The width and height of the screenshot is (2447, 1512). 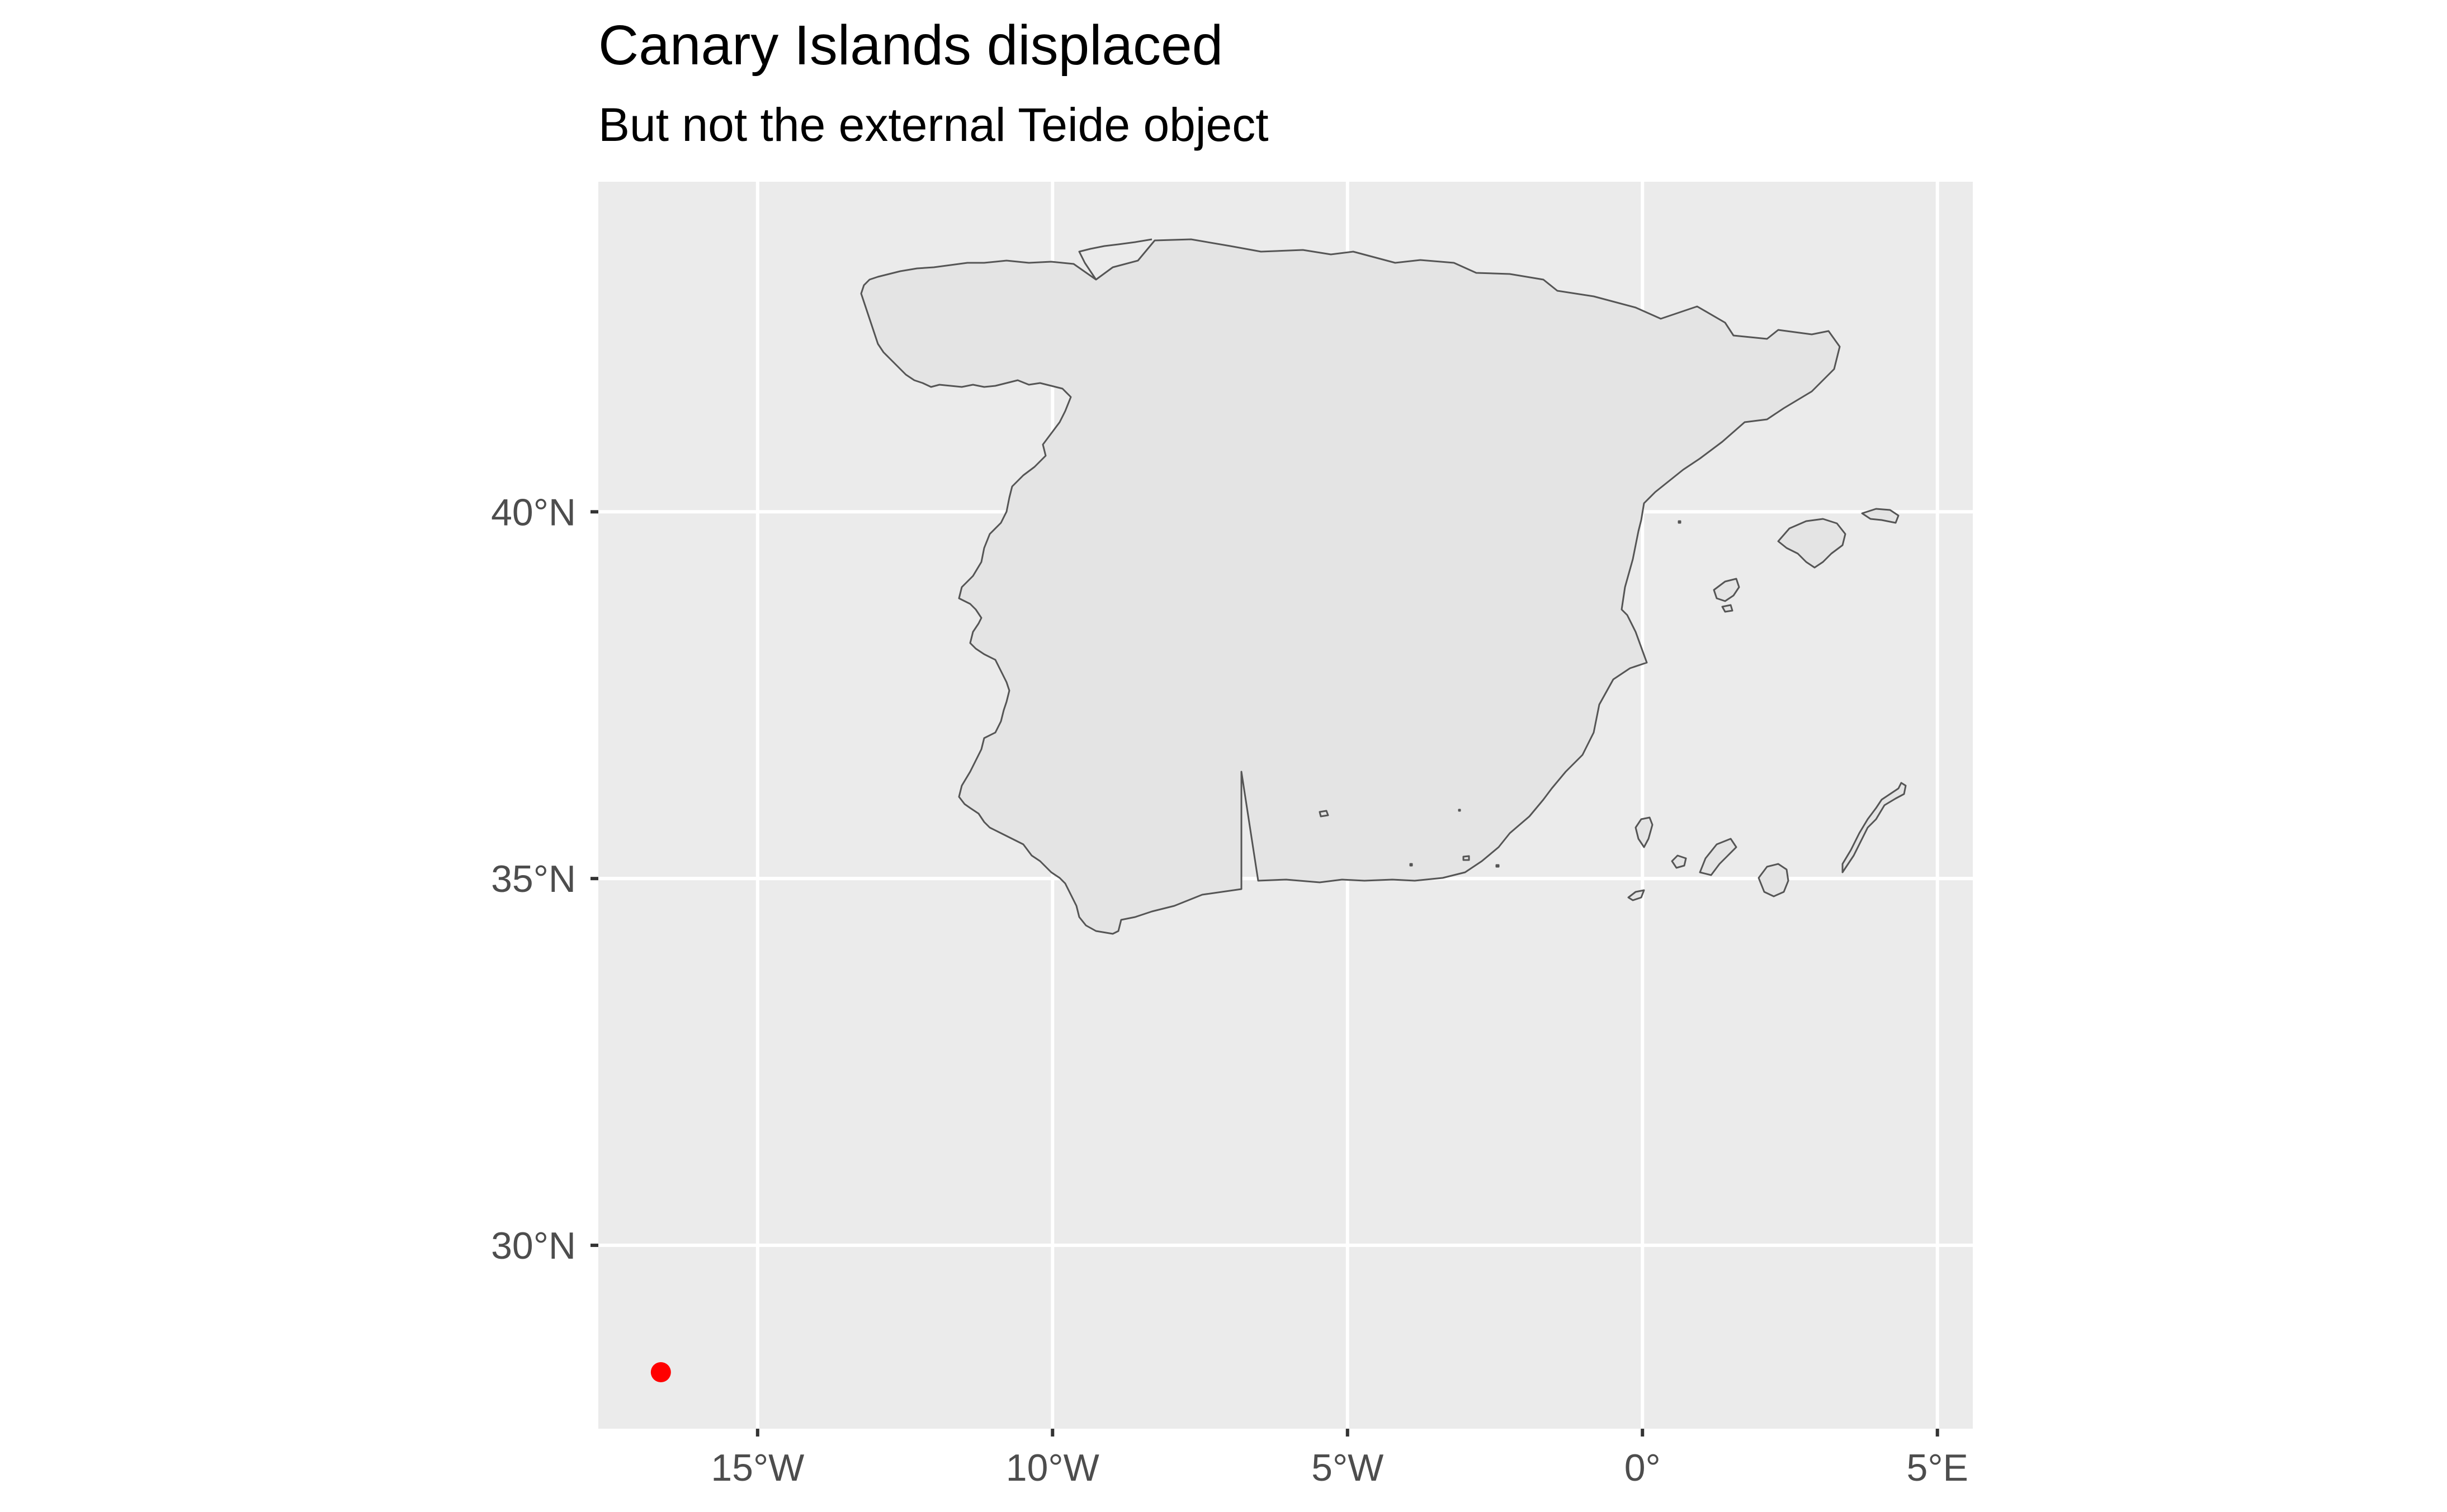 I want to click on x-tick-label: 15°W, so click(x=757, y=1468).